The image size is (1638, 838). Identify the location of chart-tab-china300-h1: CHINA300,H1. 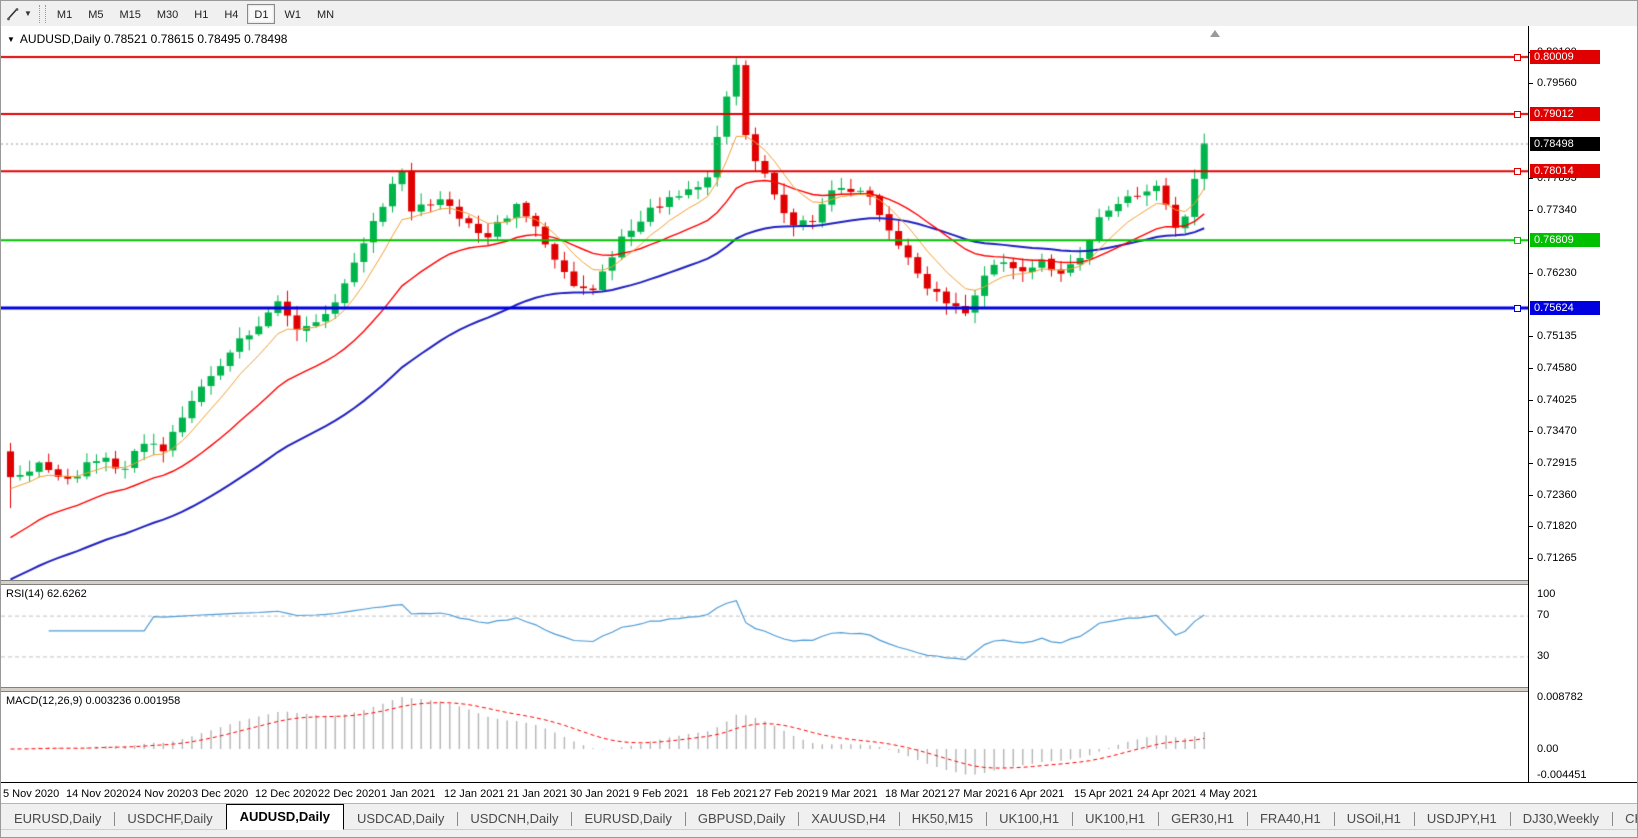
(1624, 819).